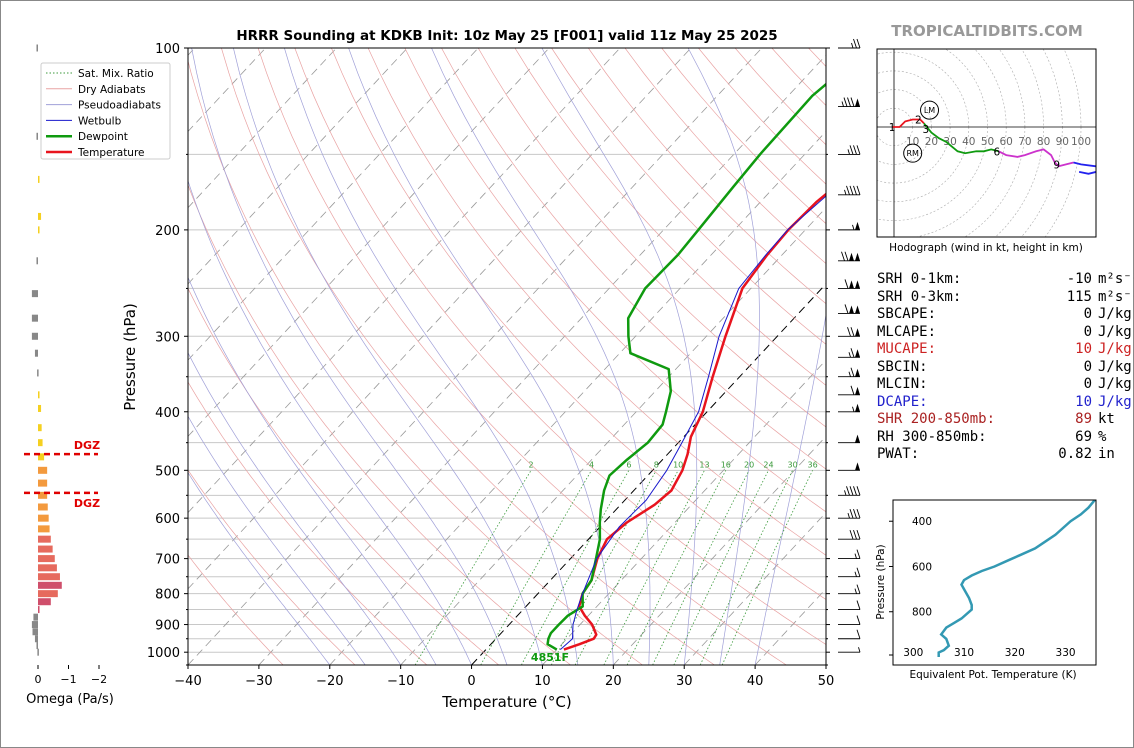 This screenshot has height=748, width=1134. I want to click on theta-e-frame, so click(994, 582).